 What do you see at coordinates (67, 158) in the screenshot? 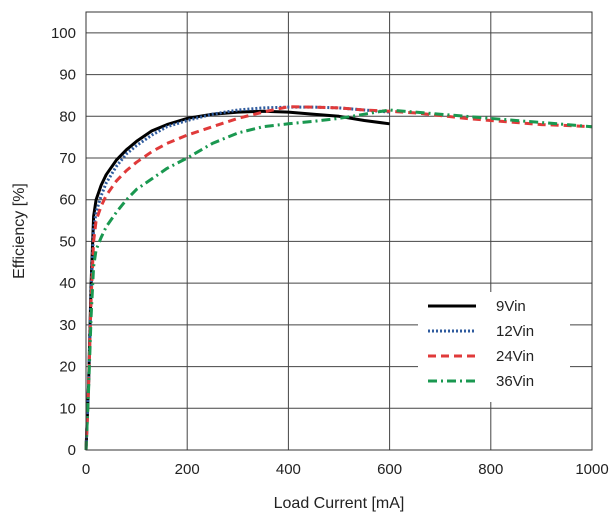
I see `y-tick-label: 70` at bounding box center [67, 158].